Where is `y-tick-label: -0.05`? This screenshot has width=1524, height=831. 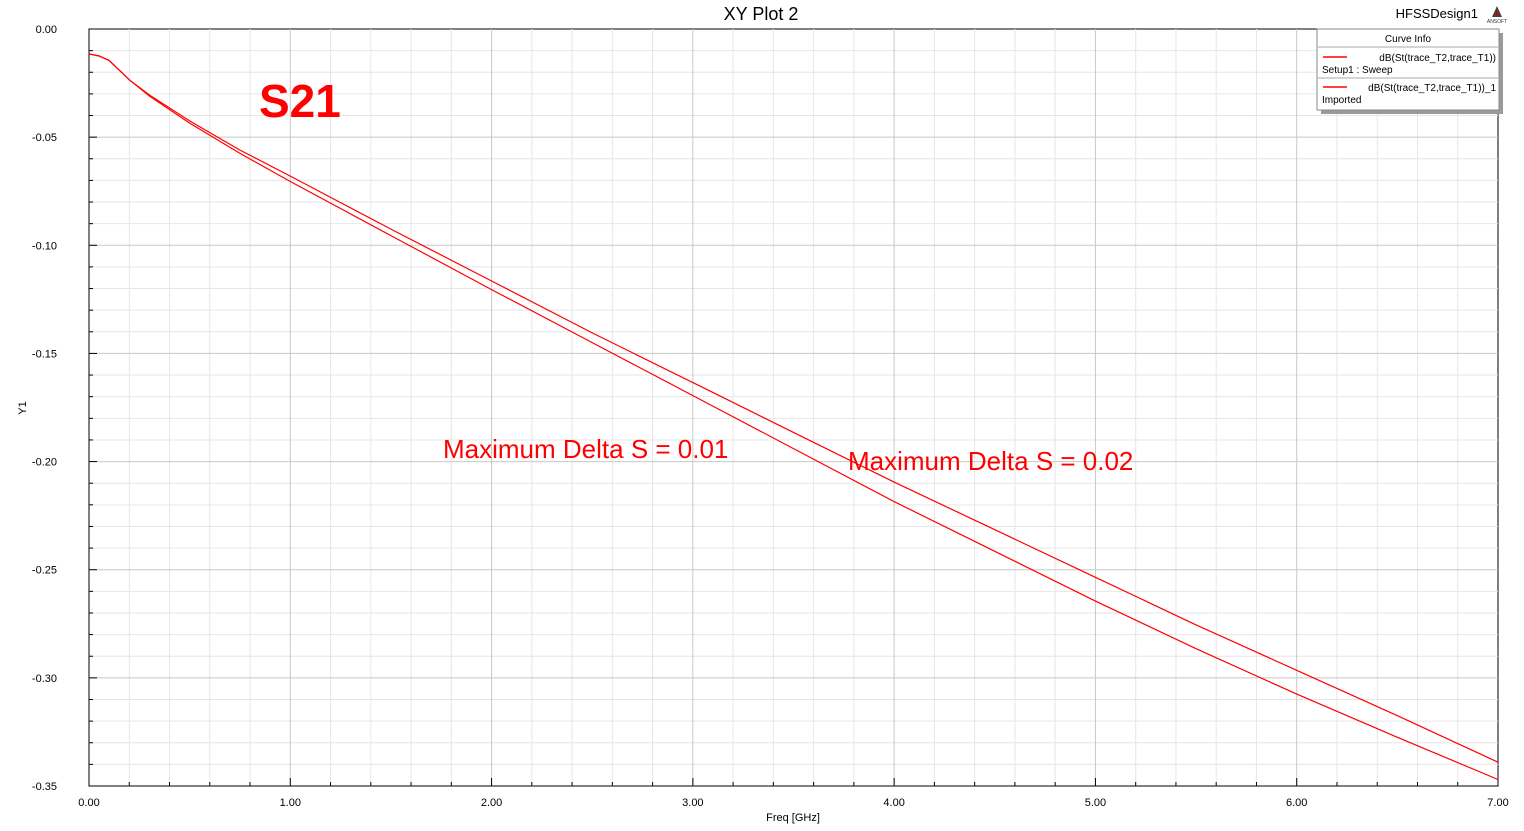
y-tick-label: -0.05 is located at coordinates (44, 138).